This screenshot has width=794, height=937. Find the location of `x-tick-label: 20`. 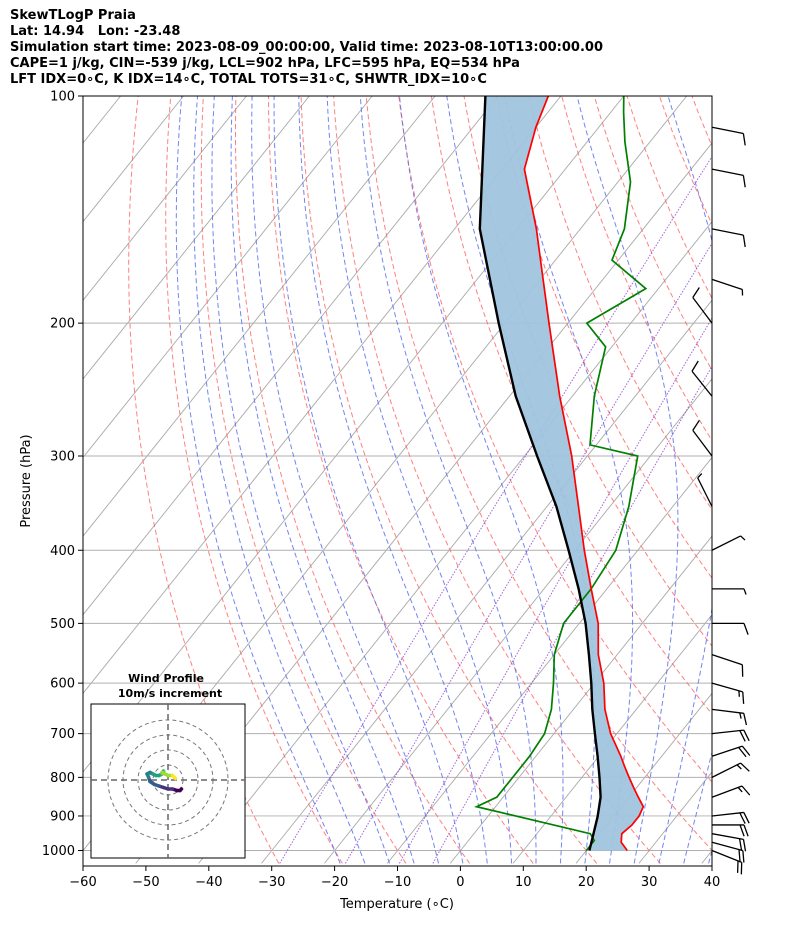

x-tick-label: 20 is located at coordinates (586, 882).